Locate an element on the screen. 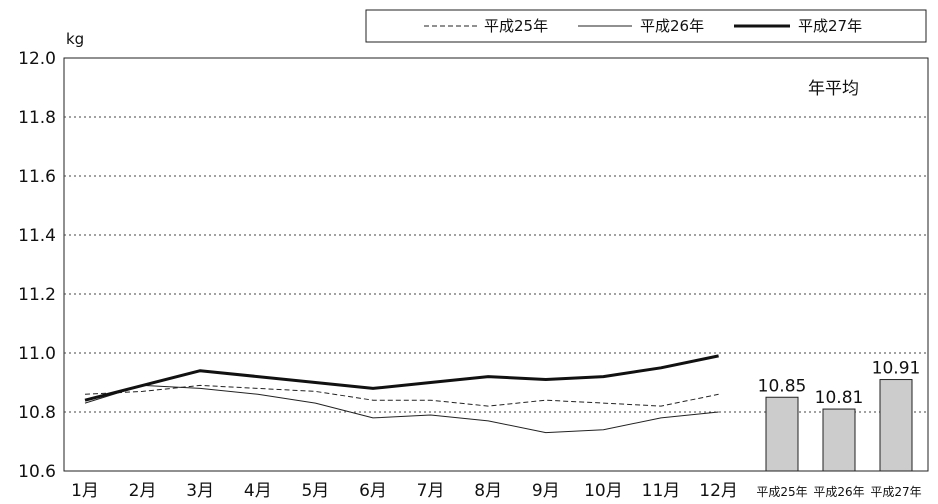 The image size is (938, 504). y-unit-label: kg is located at coordinates (75, 39).